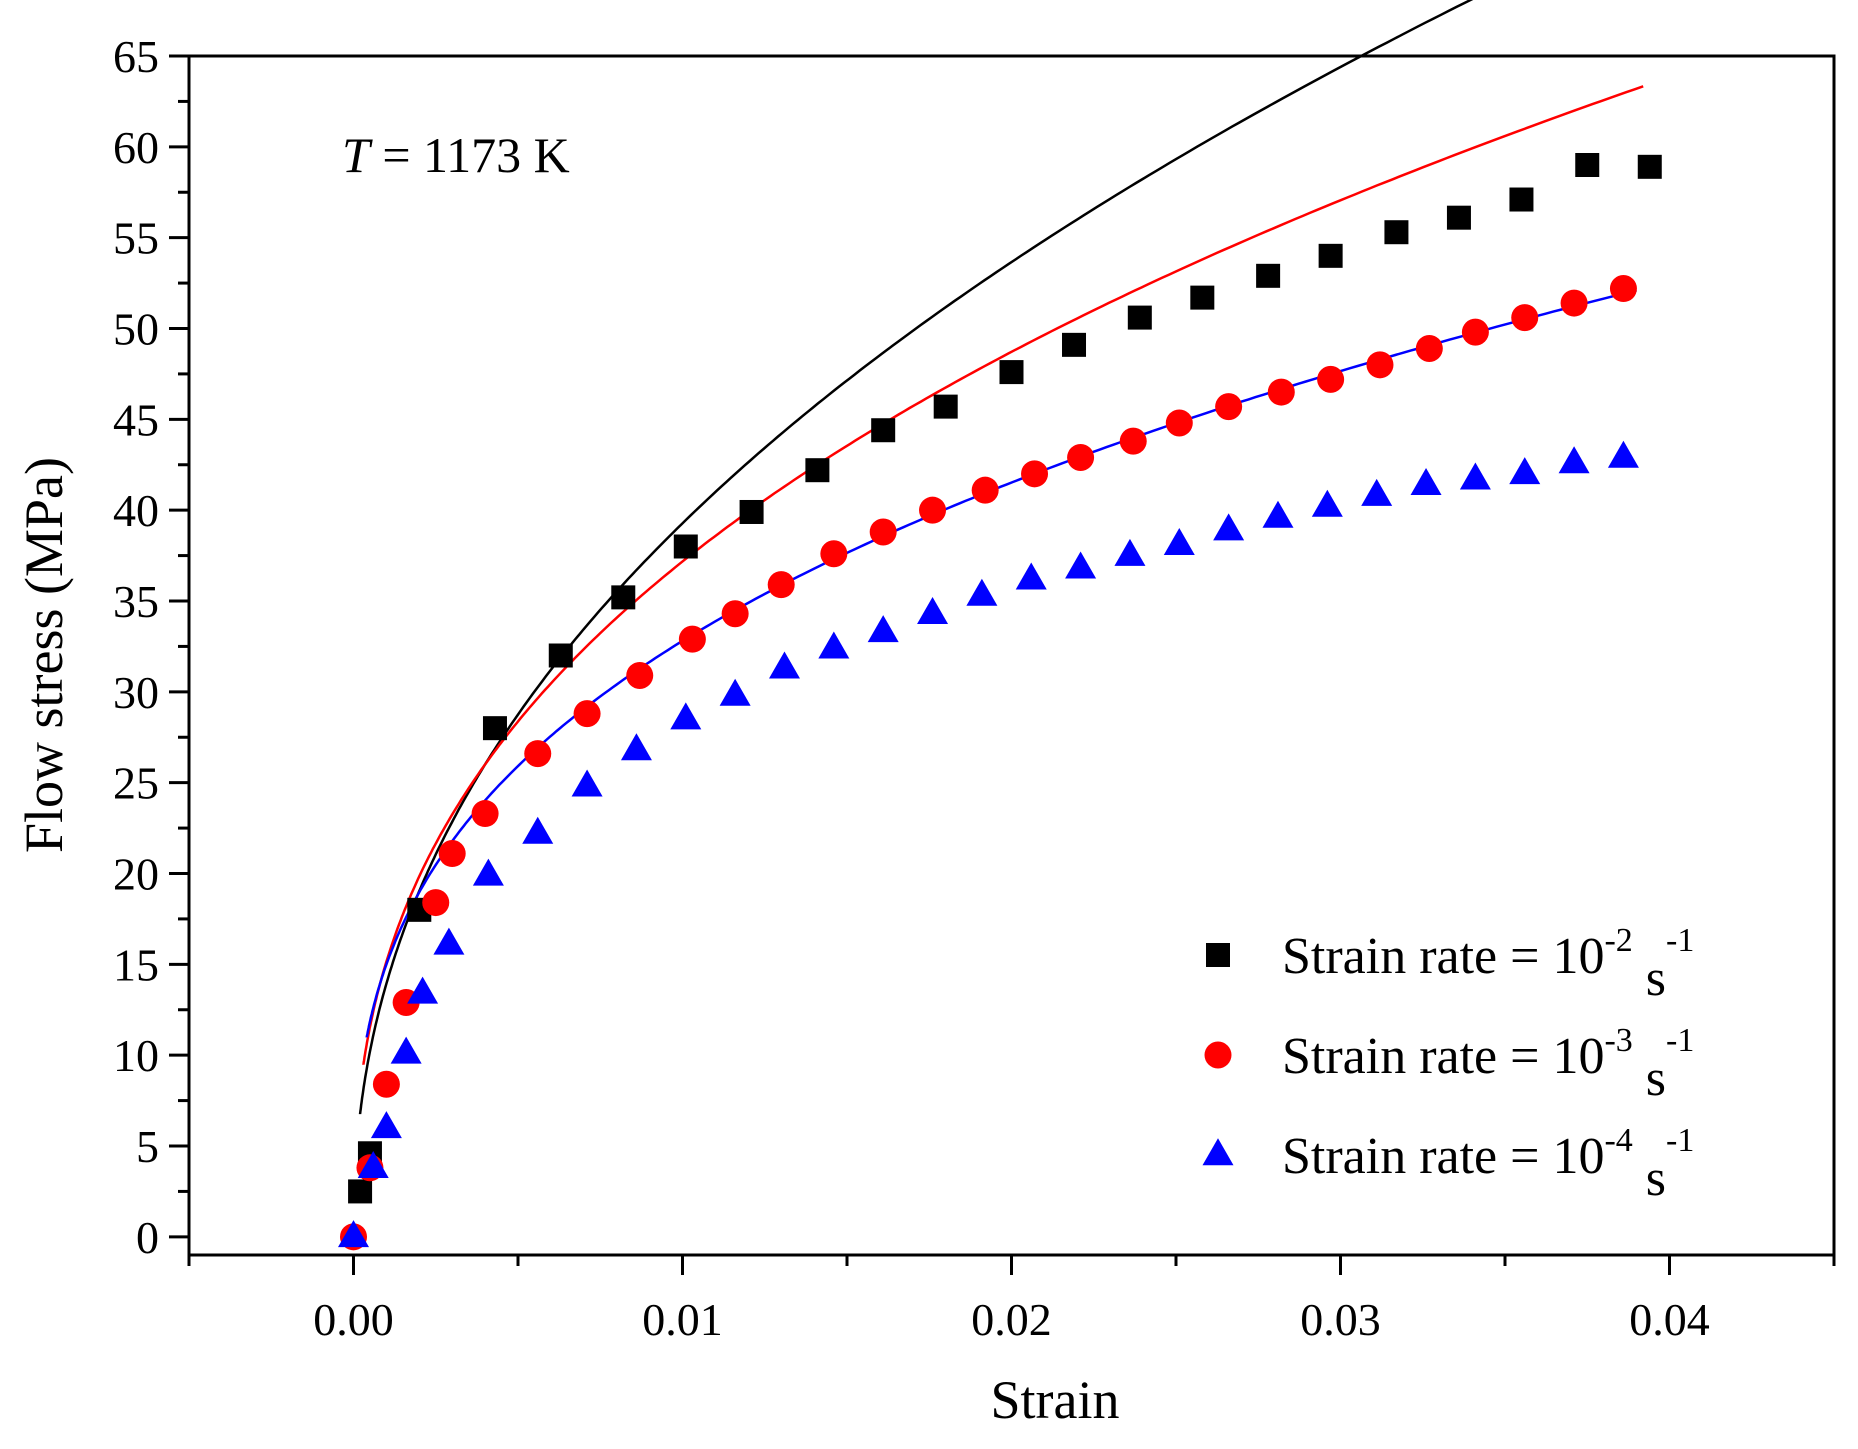 This screenshot has height=1449, width=1858. What do you see at coordinates (136, 874) in the screenshot?
I see `y-tick-label: 20` at bounding box center [136, 874].